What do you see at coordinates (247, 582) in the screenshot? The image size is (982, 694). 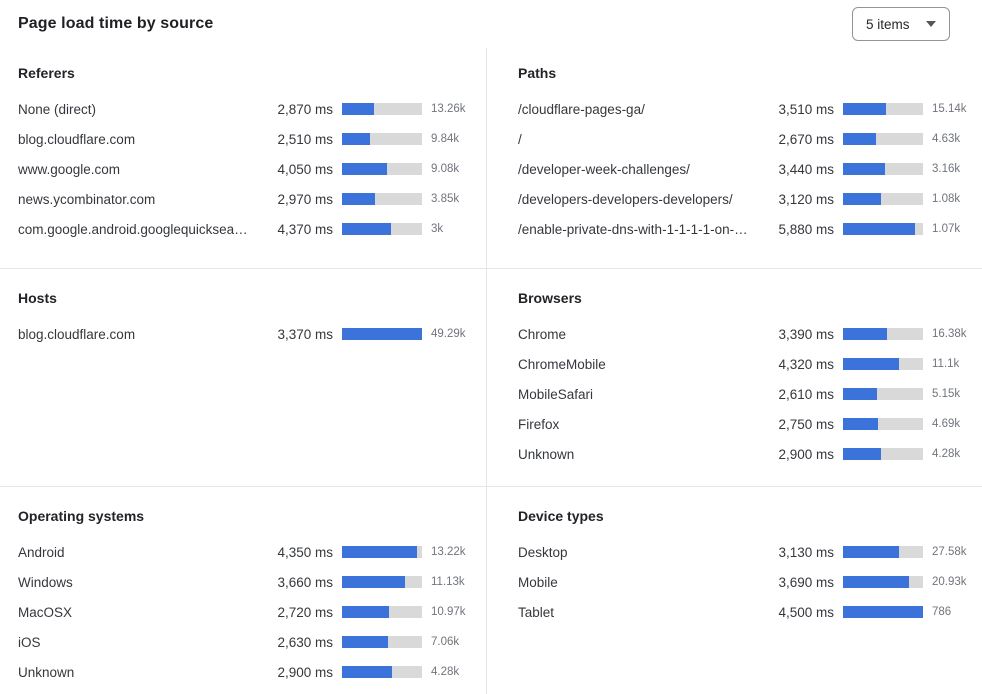 I see `chart-row: Windows 3,660 ms 11.13k` at bounding box center [247, 582].